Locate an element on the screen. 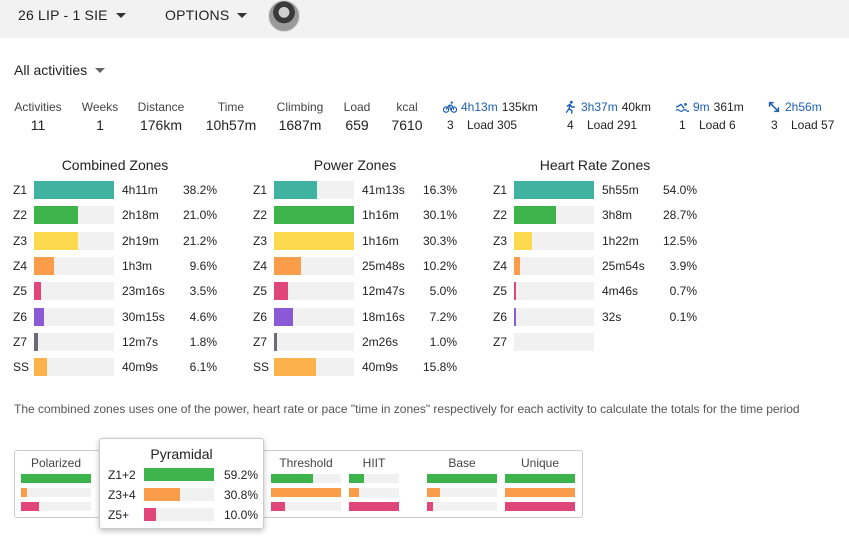 The image size is (849, 543). activity-filter-dropdown: All activities is located at coordinates (60, 70).